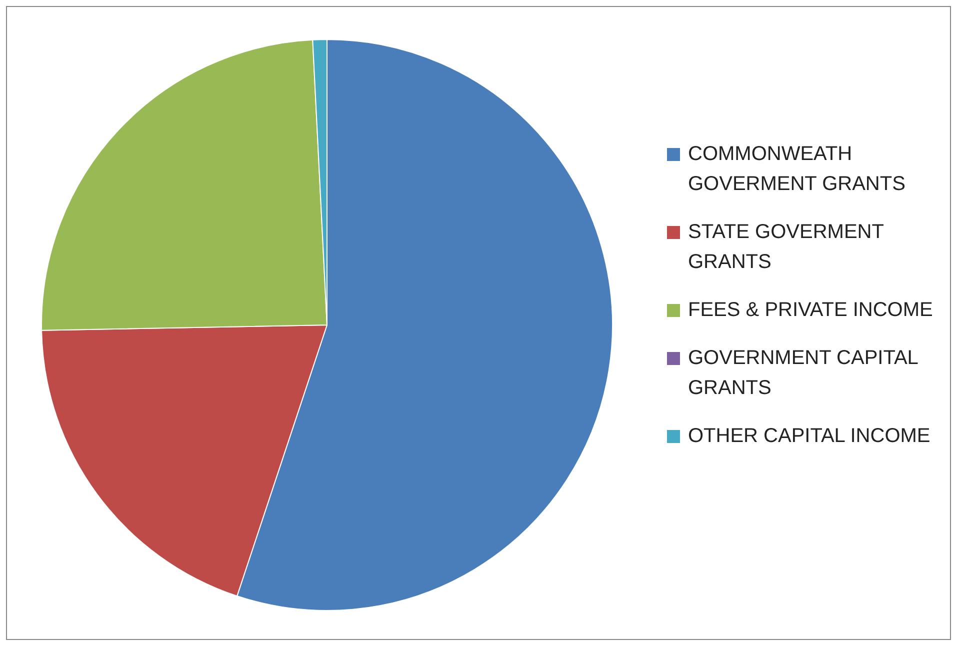  What do you see at coordinates (797, 169) in the screenshot?
I see `legend-label: COMMONWEATH GOVERMENT GRANTS` at bounding box center [797, 169].